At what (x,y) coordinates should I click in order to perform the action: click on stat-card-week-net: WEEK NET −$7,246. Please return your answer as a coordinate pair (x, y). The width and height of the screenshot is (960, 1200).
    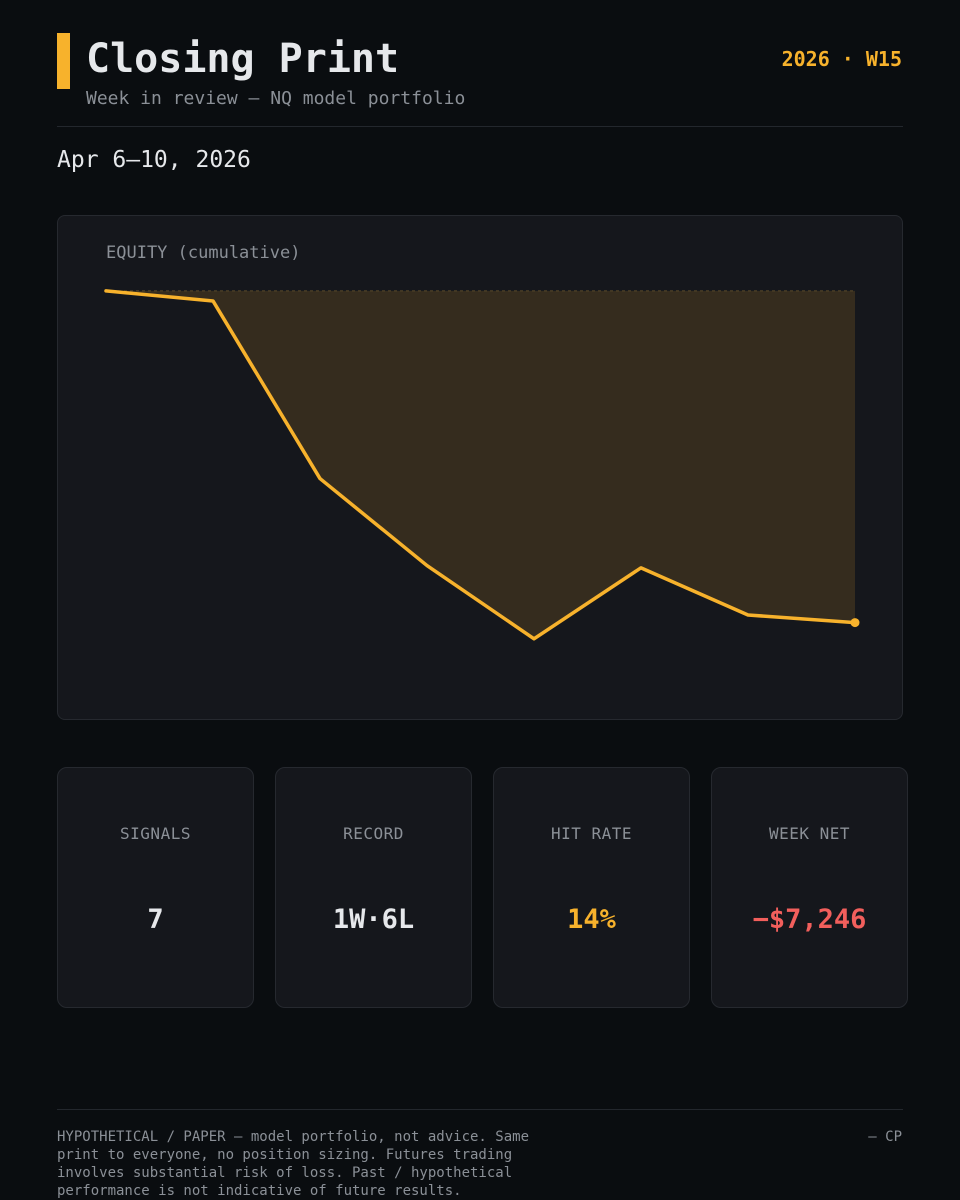
    Looking at the image, I should click on (809, 887).